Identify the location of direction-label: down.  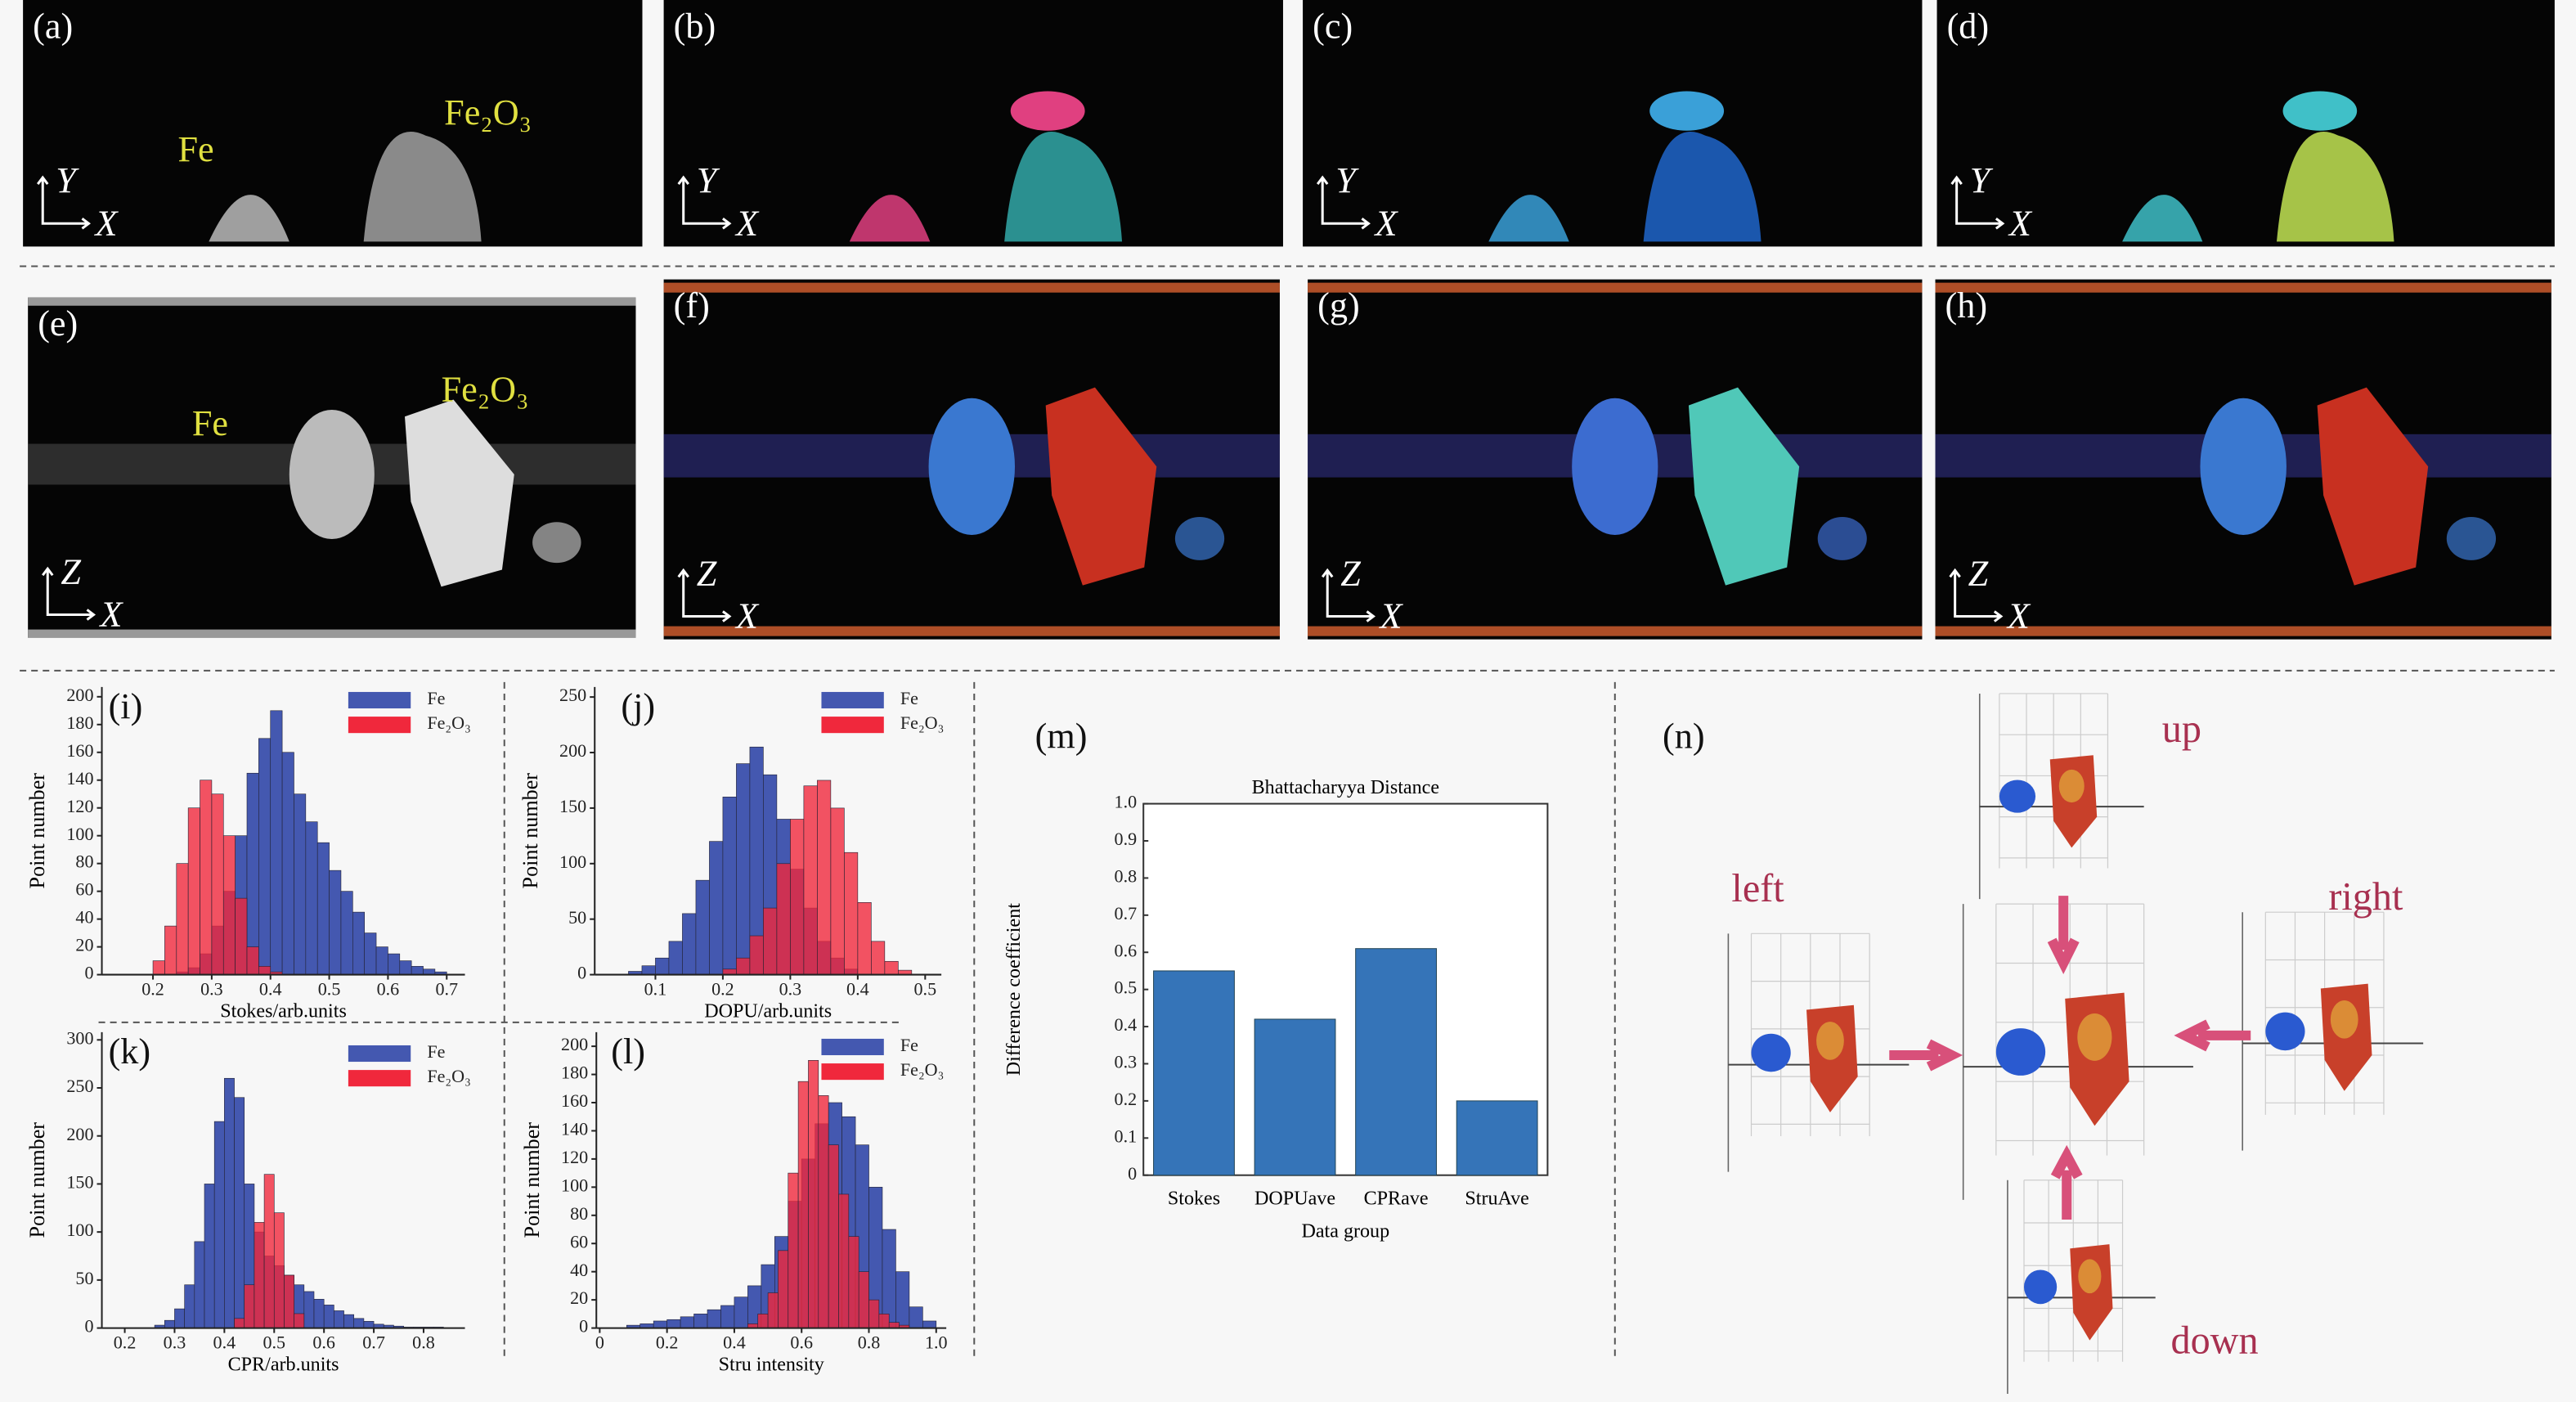
(2214, 1341).